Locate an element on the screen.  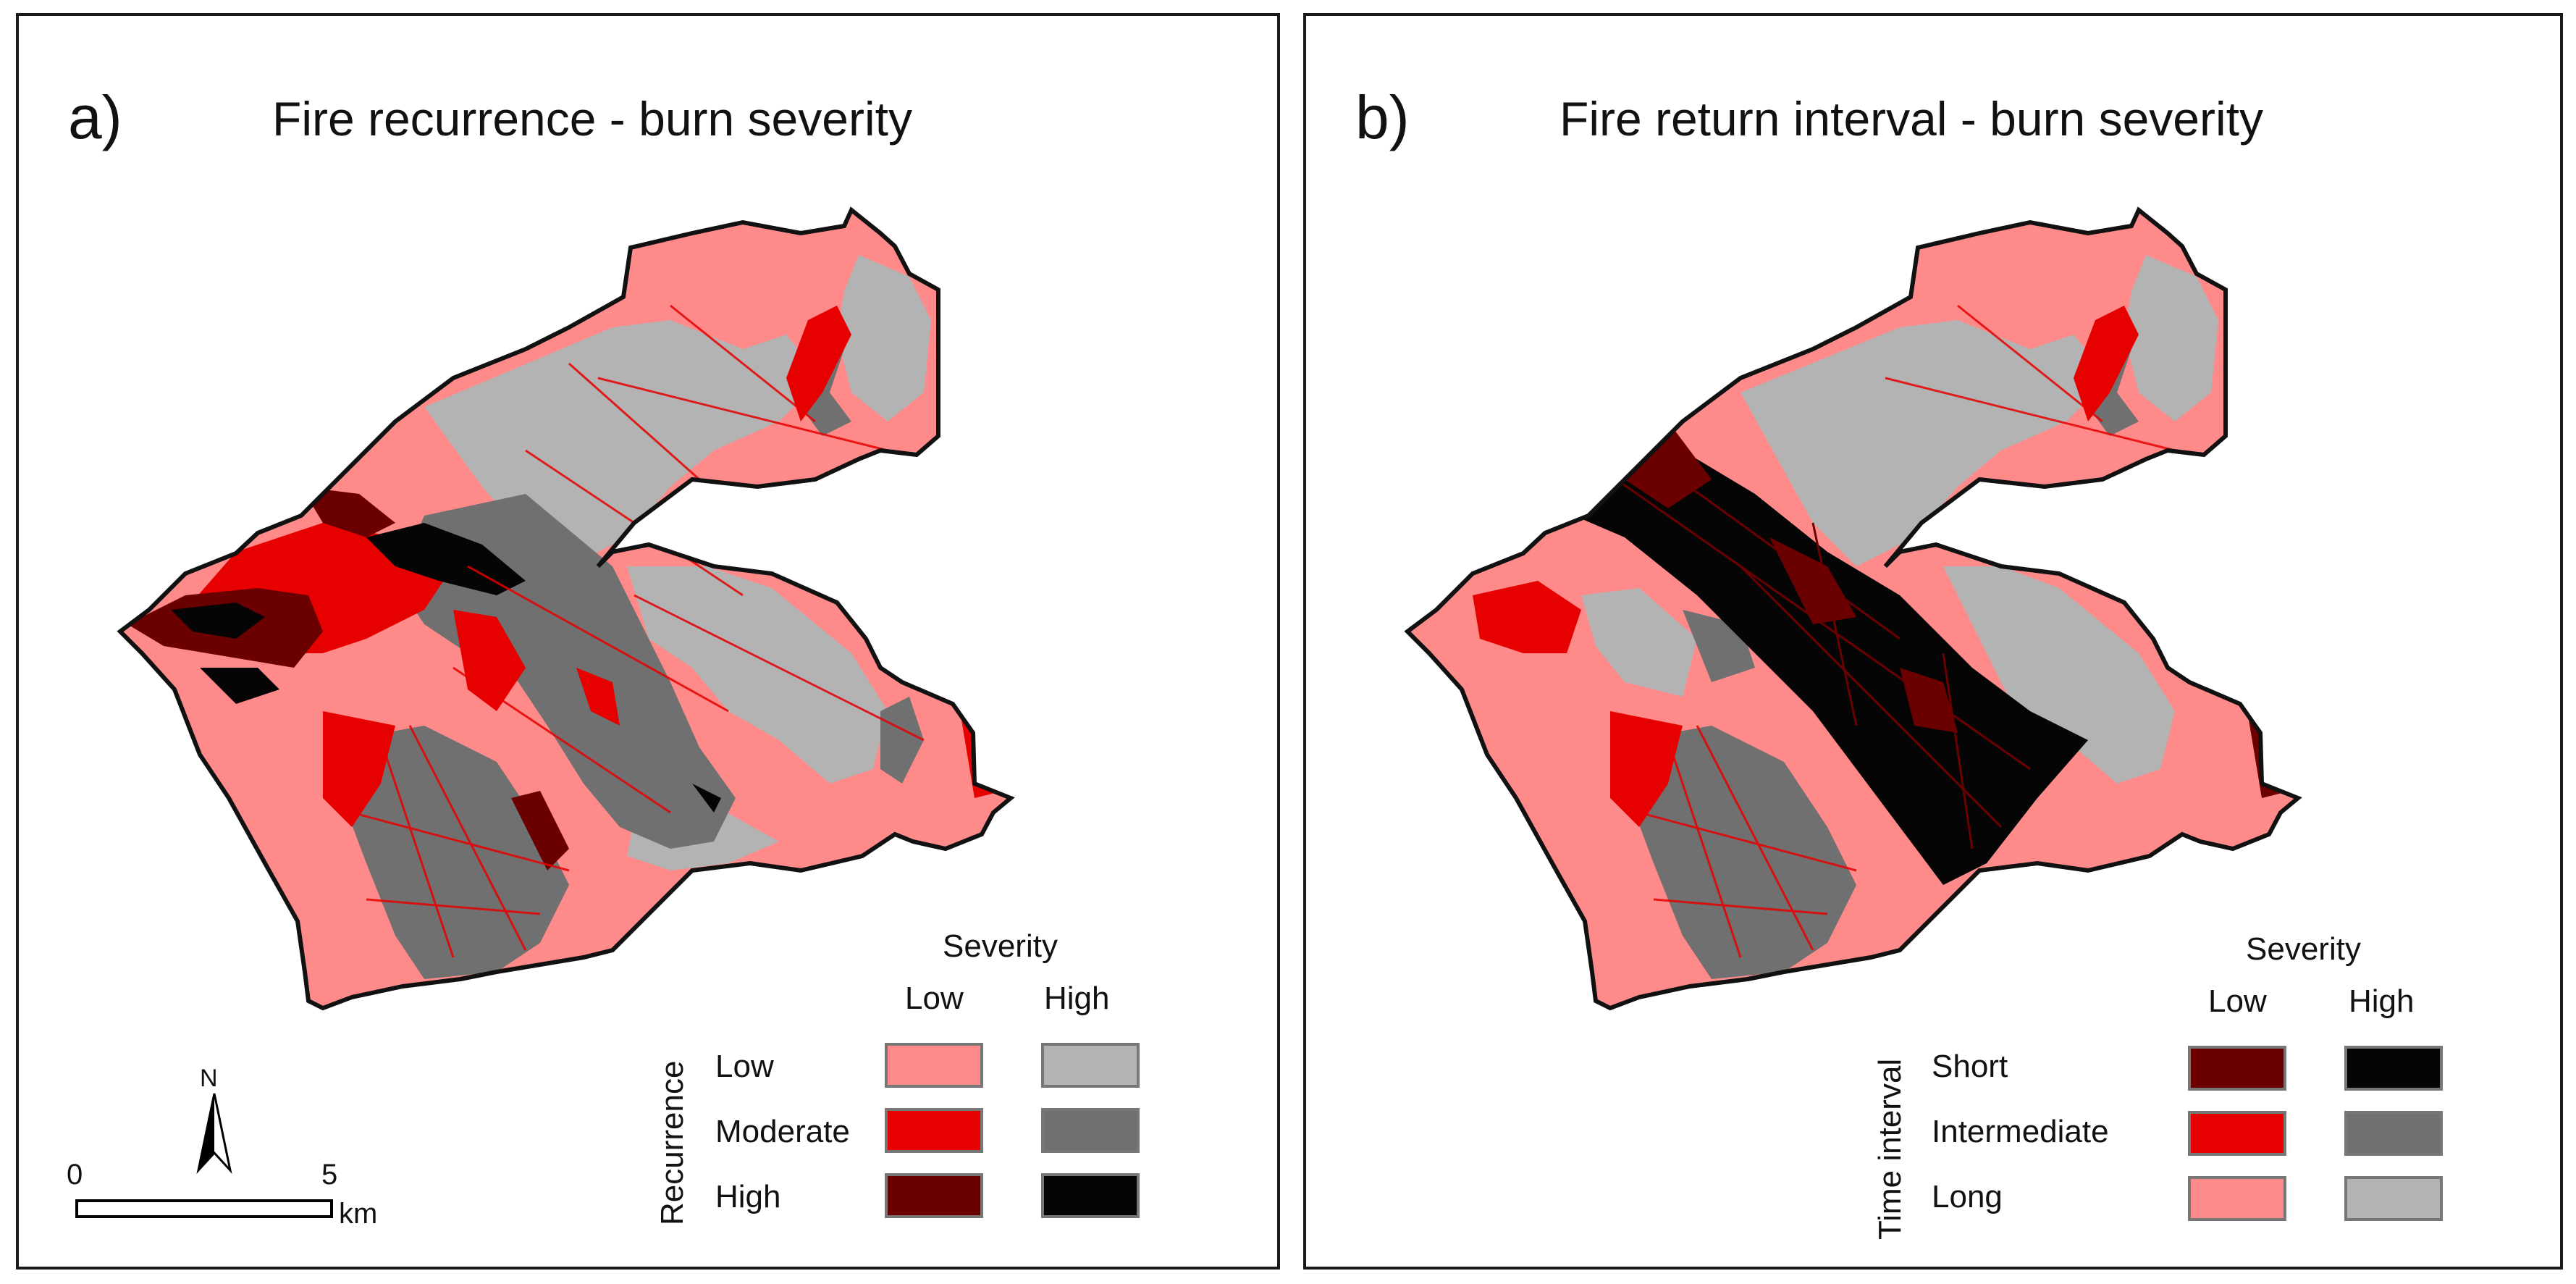
scale-end: 5 is located at coordinates (329, 1175).